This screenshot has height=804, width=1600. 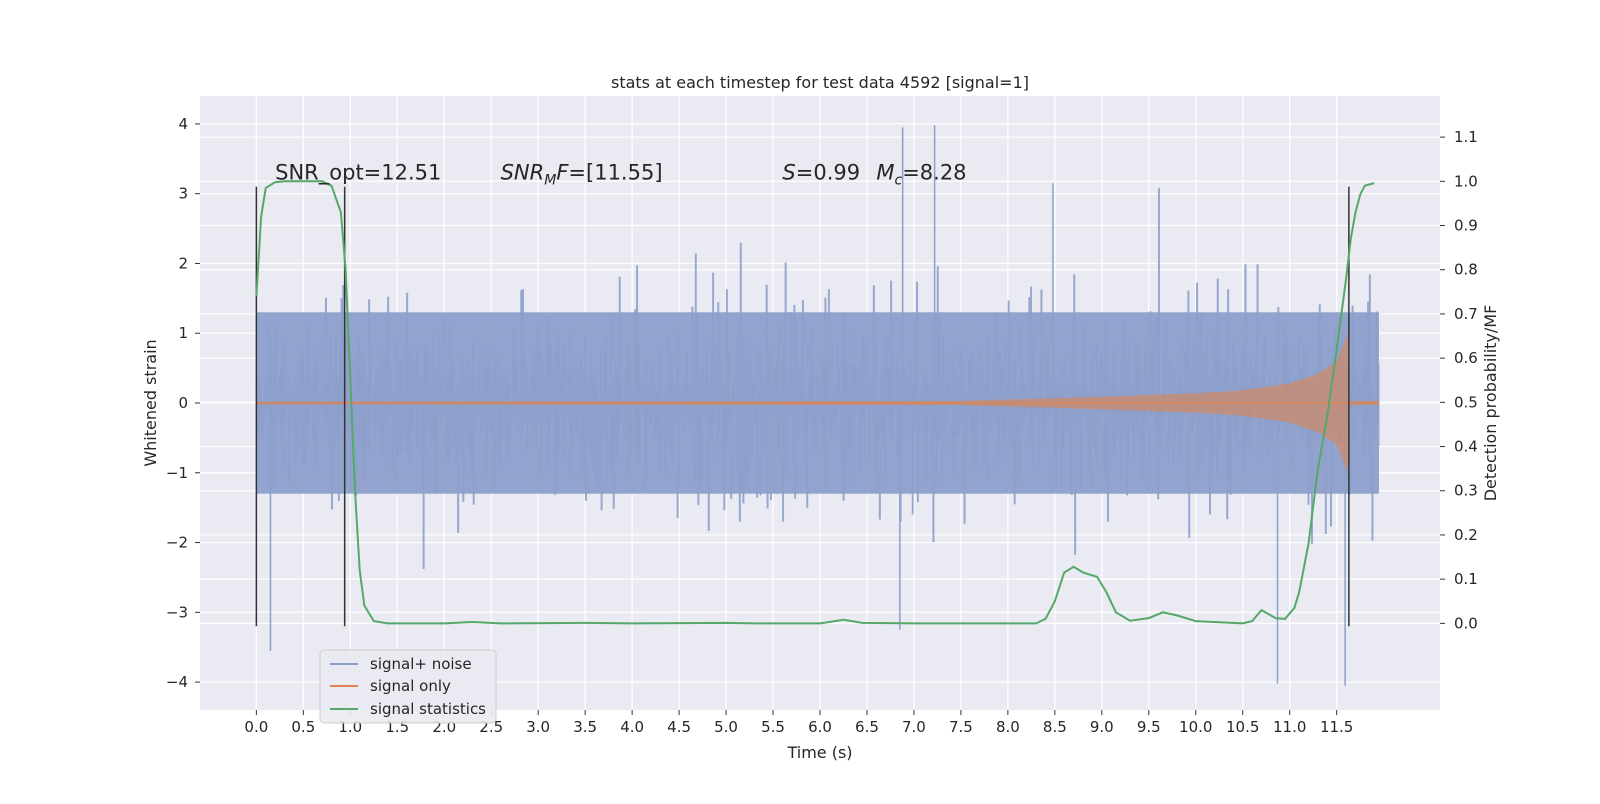 I want to click on annotation-1: SNRMF=[11.55], so click(x=582, y=175).